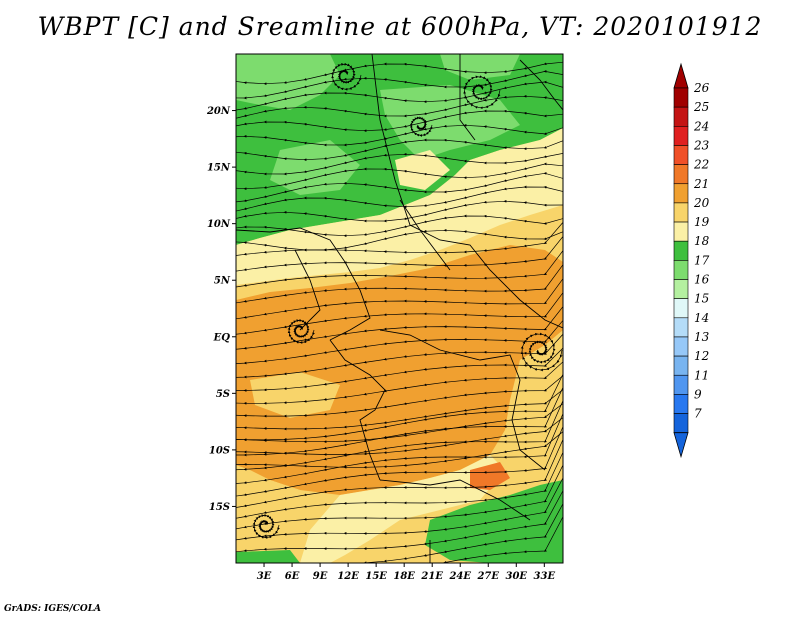 The image size is (800, 618). What do you see at coordinates (348, 576) in the screenshot?
I see `lon-tick-label: 12E` at bounding box center [348, 576].